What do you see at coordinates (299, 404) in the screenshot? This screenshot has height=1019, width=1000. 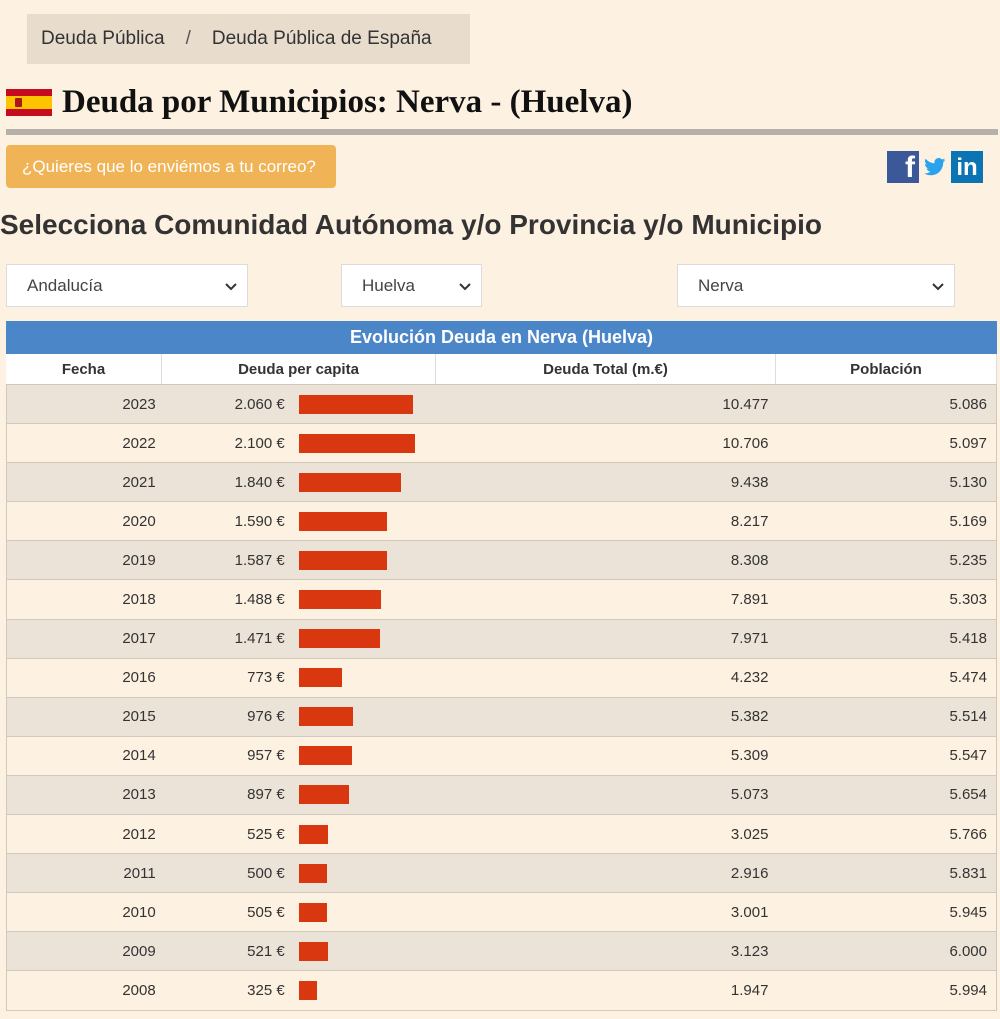 I see `cell-per-capita: 2.060 €` at bounding box center [299, 404].